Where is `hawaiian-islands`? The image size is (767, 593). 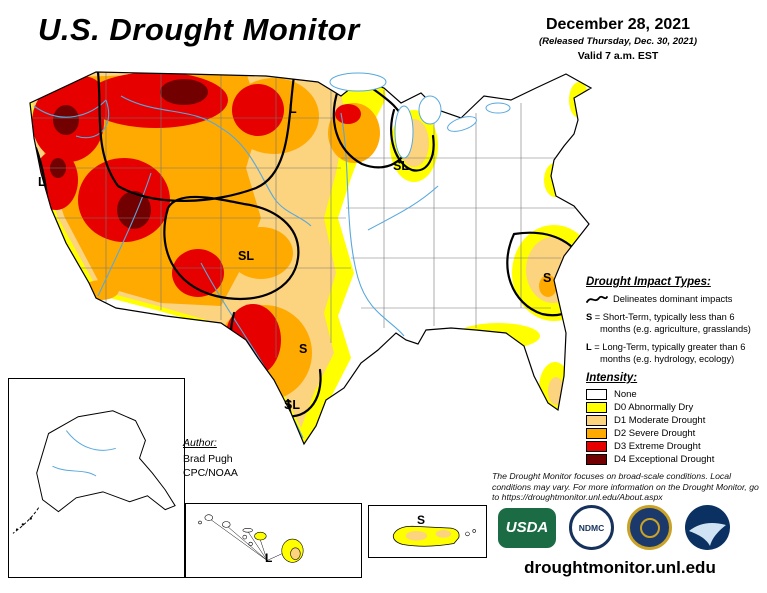
hawaiian-islands is located at coordinates (251, 538).